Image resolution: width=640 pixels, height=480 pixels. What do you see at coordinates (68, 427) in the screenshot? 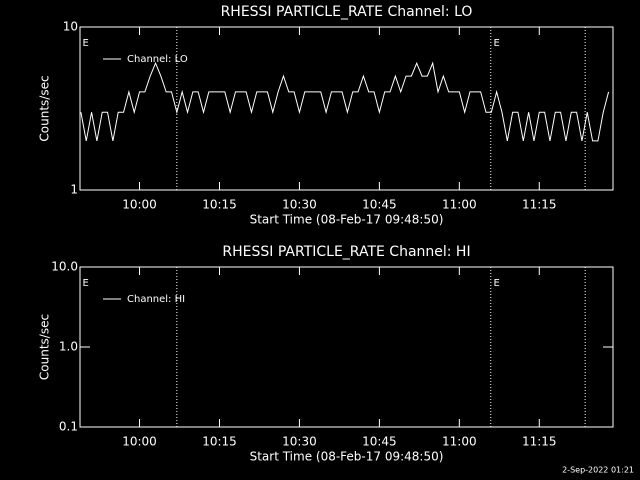
I see `y-tick-label: 0.1` at bounding box center [68, 427].